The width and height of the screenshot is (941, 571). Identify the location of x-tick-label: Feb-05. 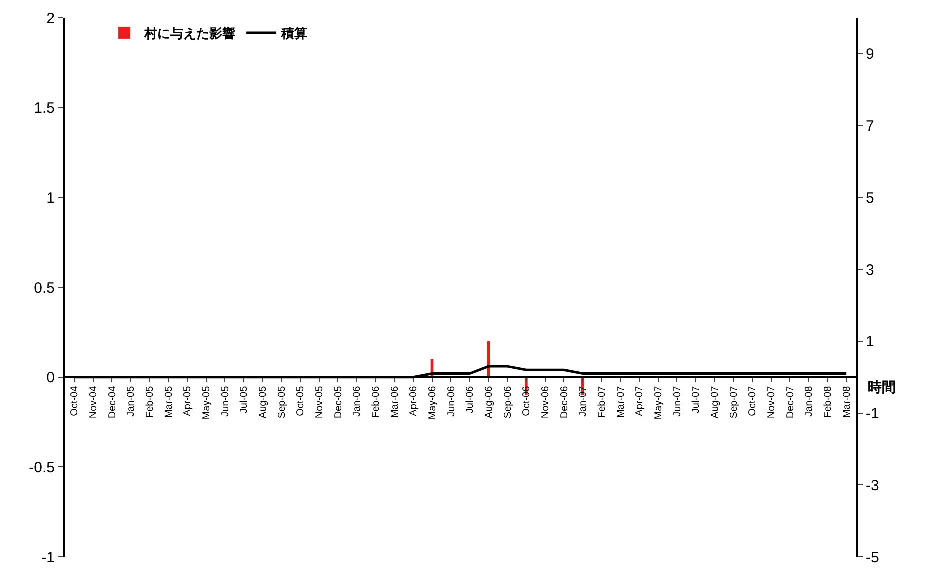
(150, 402).